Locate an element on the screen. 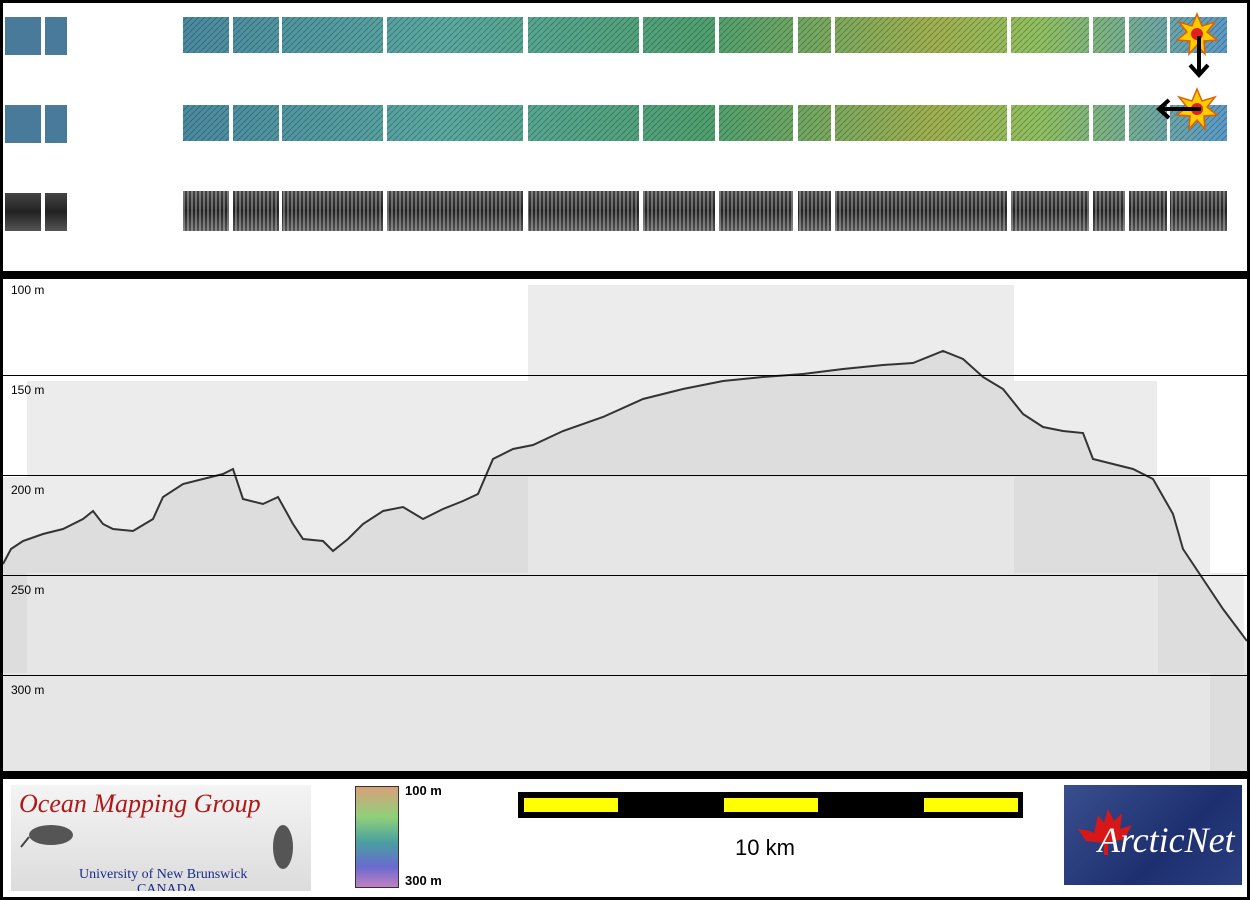  ocean-mapping-country: CANADA is located at coordinates (167, 886).